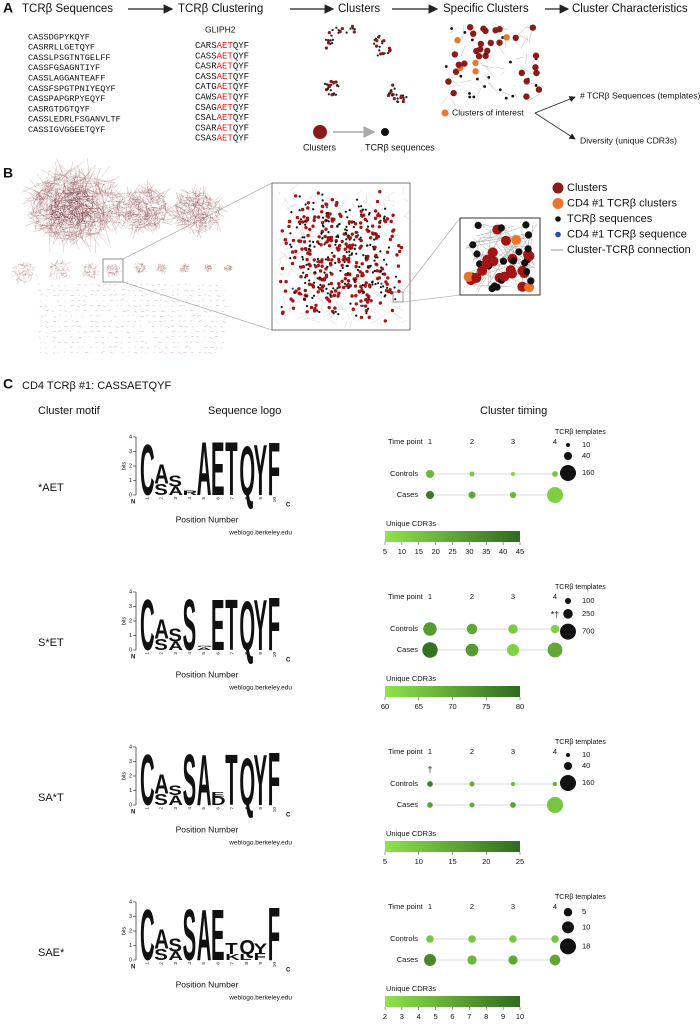 Image resolution: width=700 pixels, height=1030 pixels. What do you see at coordinates (218, 808) in the screenshot?
I see `logo-position: 6` at bounding box center [218, 808].